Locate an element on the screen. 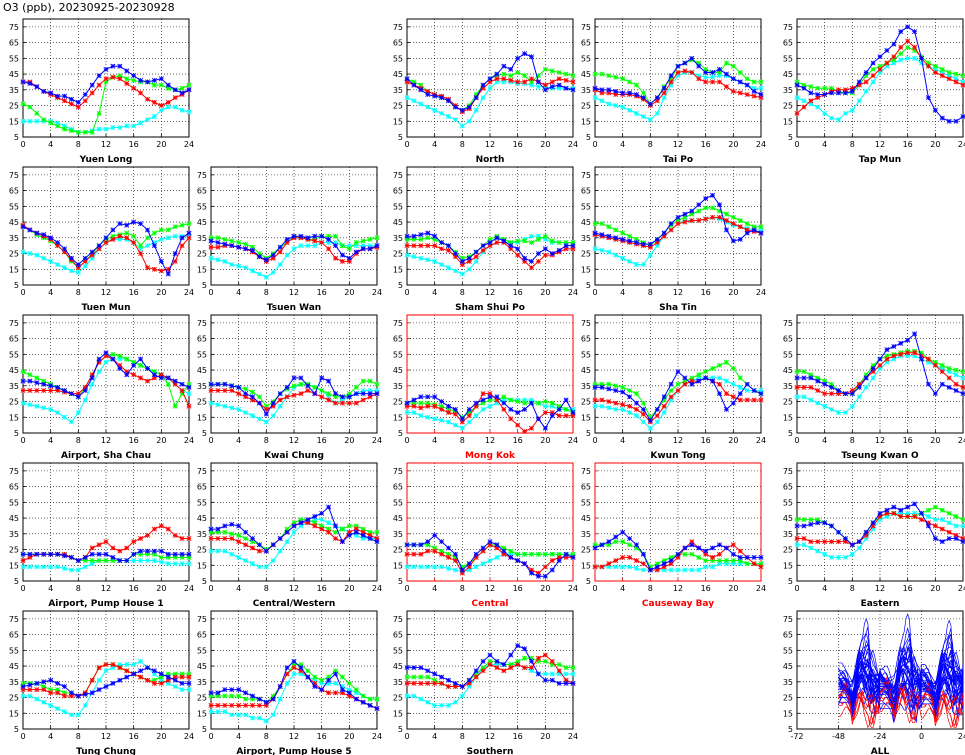 The height and width of the screenshot is (755, 965). x-tick-label: 12 is located at coordinates (490, 588).